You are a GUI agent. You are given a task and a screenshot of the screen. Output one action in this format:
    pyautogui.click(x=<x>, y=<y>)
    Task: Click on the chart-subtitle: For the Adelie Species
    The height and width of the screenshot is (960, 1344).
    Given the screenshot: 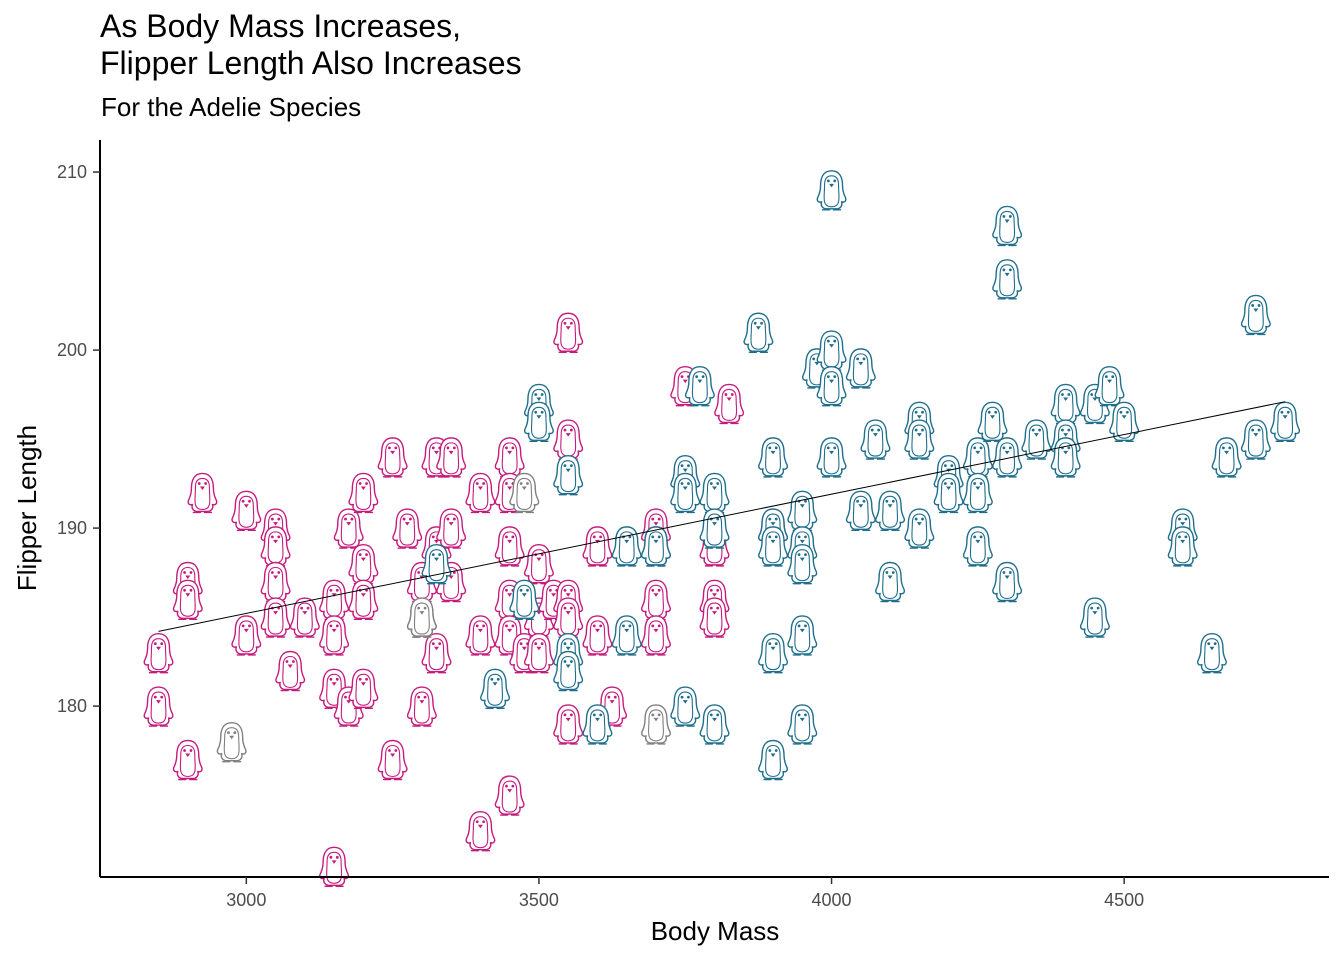 What is the action you would take?
    pyautogui.click(x=231, y=107)
    